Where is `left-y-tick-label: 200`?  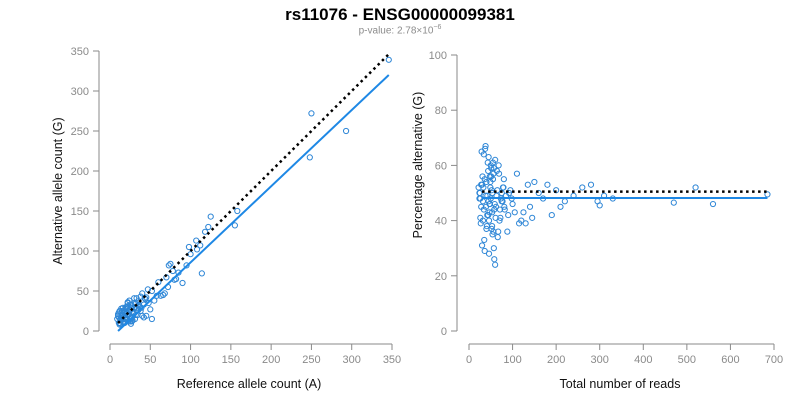 left-y-tick-label: 200 is located at coordinates (80, 172).